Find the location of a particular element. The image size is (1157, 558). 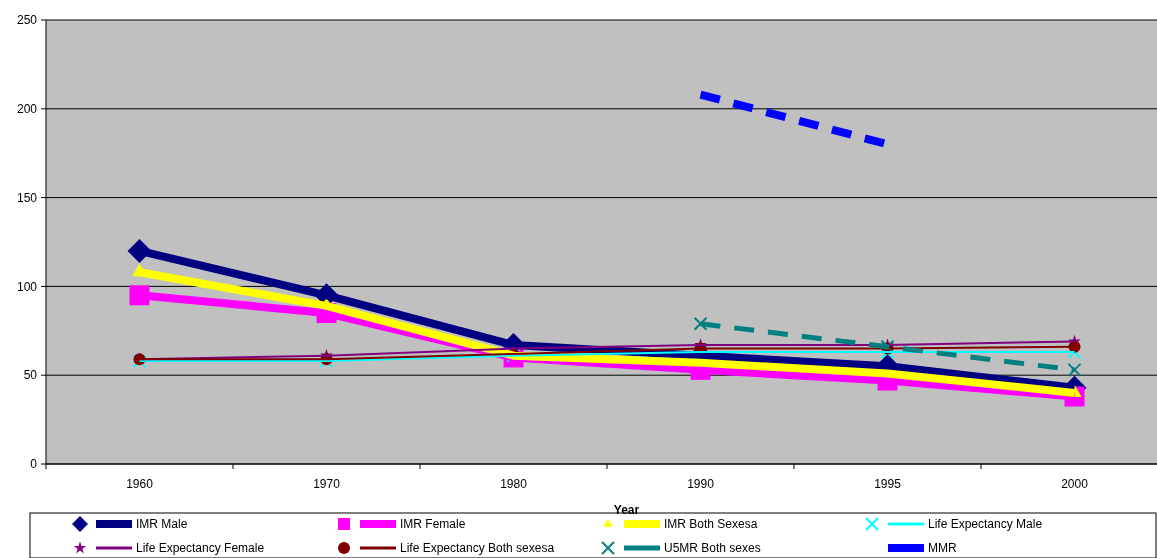

x-tick-label: 1960 is located at coordinates (140, 484).